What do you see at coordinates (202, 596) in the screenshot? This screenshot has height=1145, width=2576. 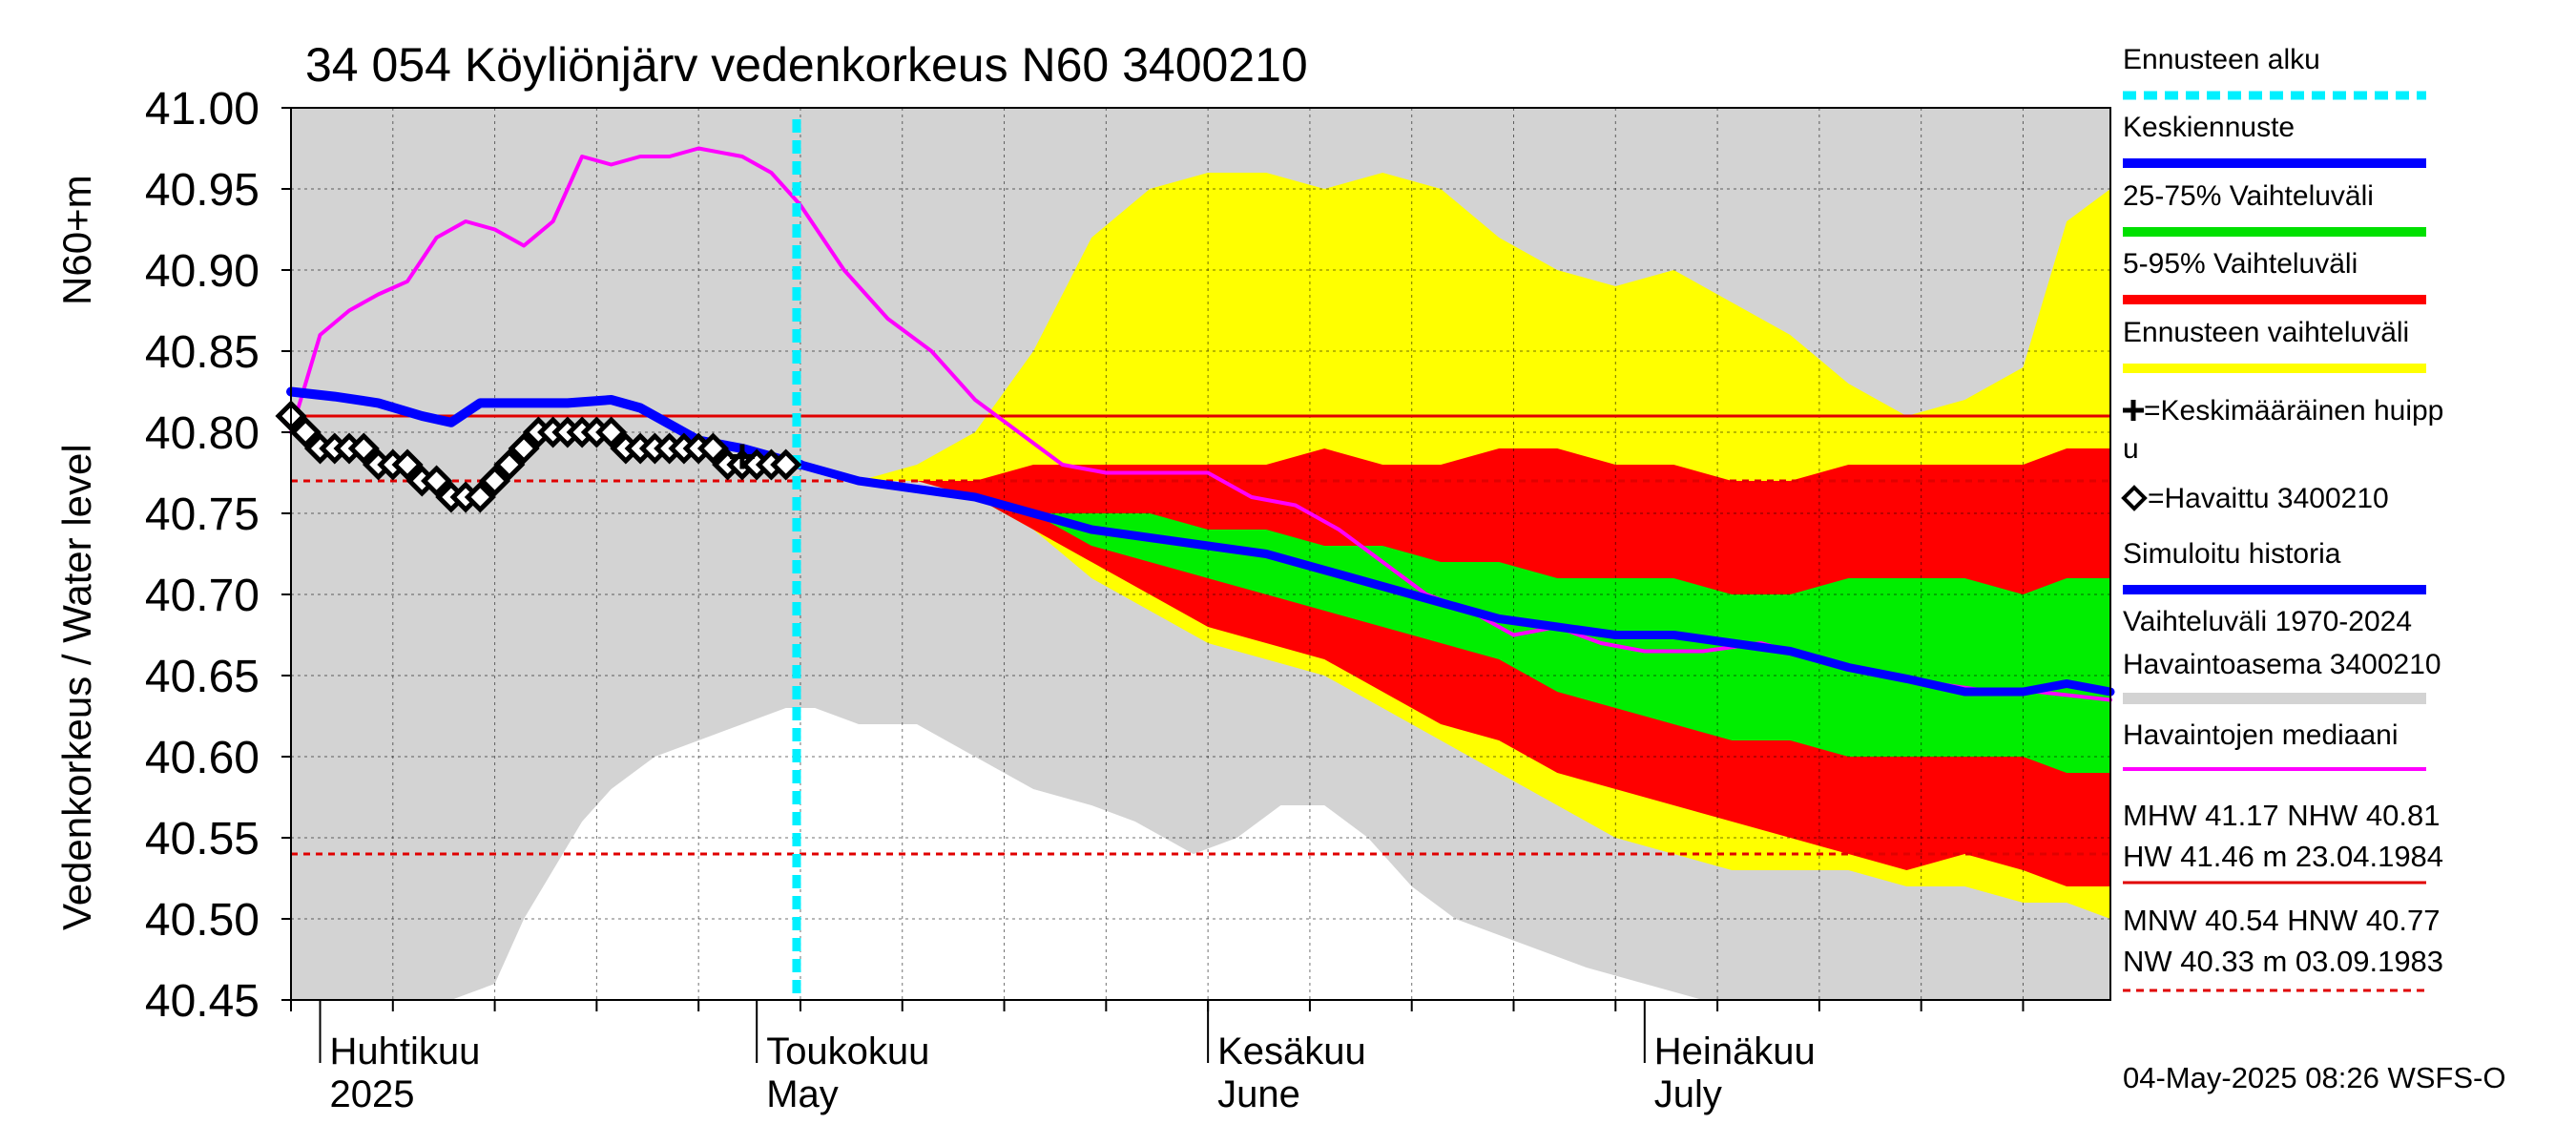 I see `y-tick-label: 40.70` at bounding box center [202, 596].